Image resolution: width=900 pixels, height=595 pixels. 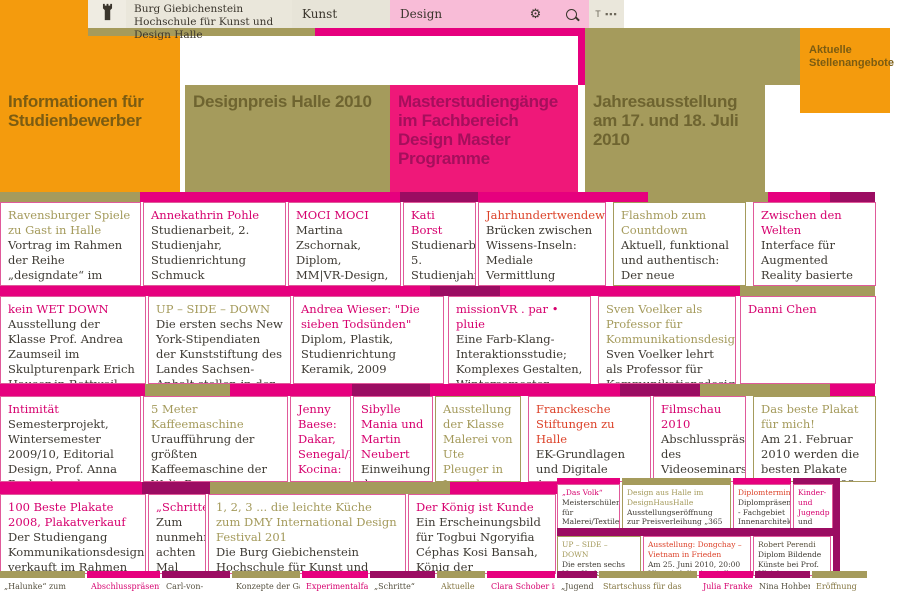 What do you see at coordinates (196, 586) in the screenshot?
I see `footer-item-carlvon: Carl-von-` at bounding box center [196, 586].